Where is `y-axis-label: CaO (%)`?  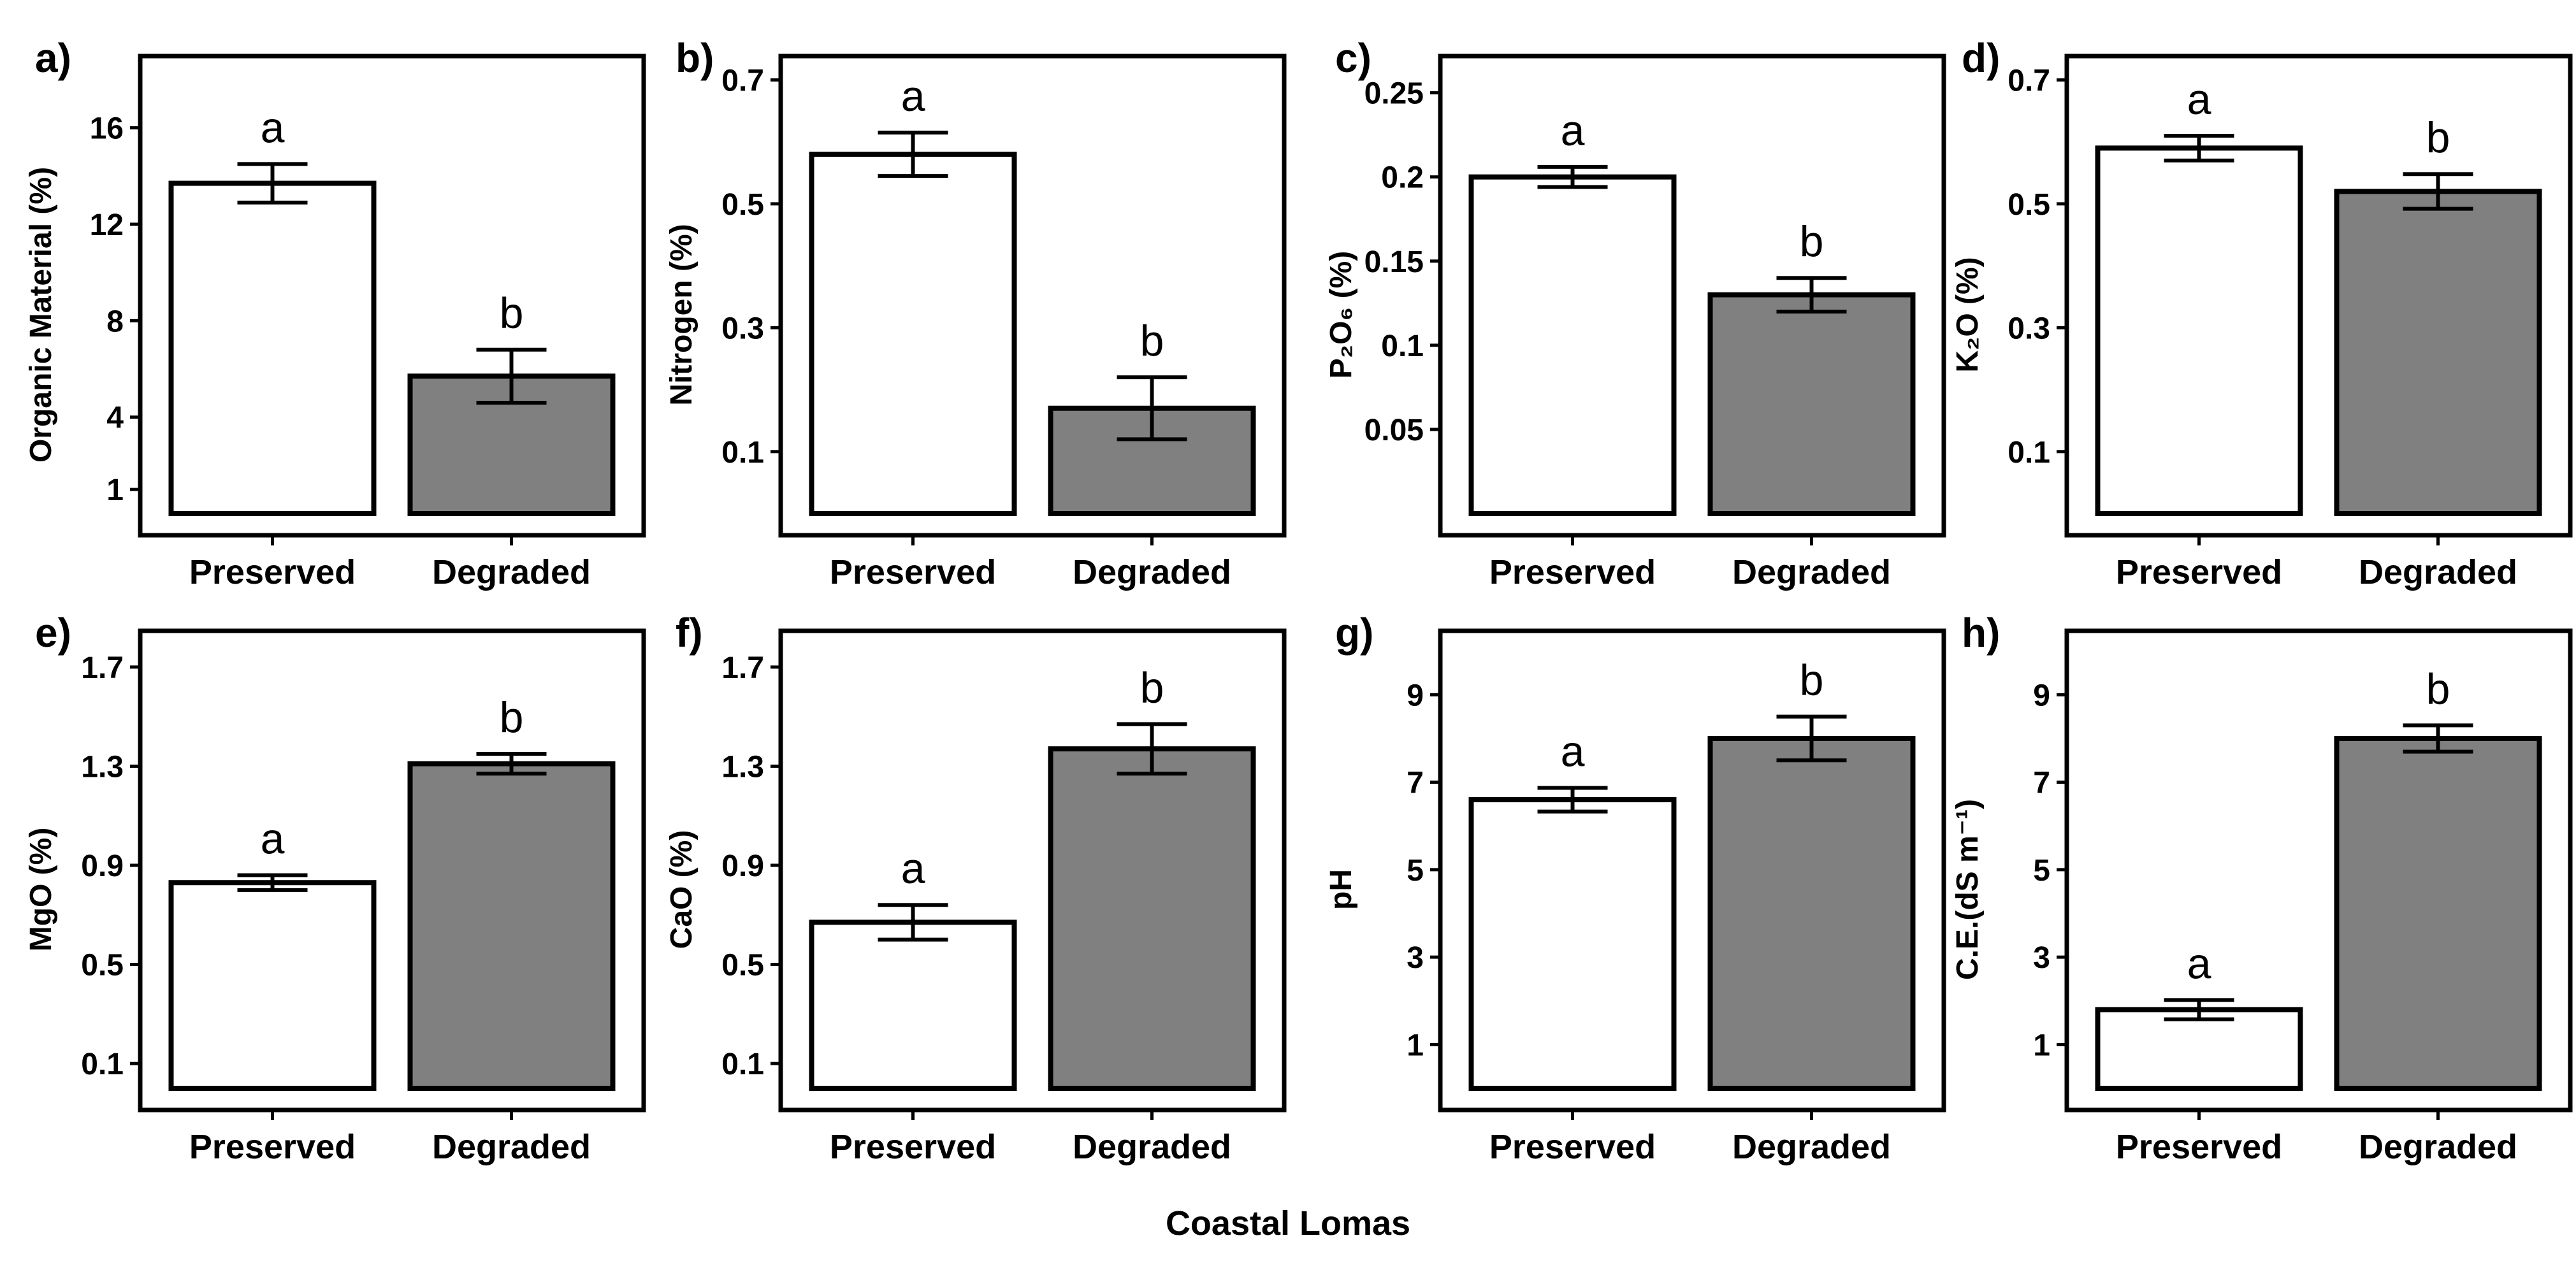 y-axis-label: CaO (%) is located at coordinates (681, 889).